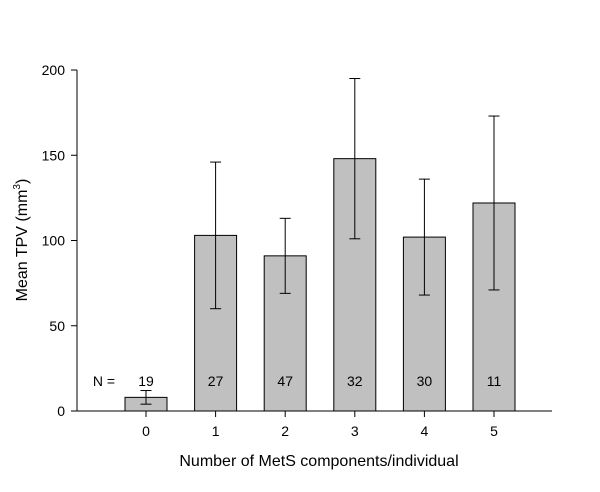 Image resolution: width=600 pixels, height=492 pixels. What do you see at coordinates (494, 381) in the screenshot?
I see `n-value-label-5: 11` at bounding box center [494, 381].